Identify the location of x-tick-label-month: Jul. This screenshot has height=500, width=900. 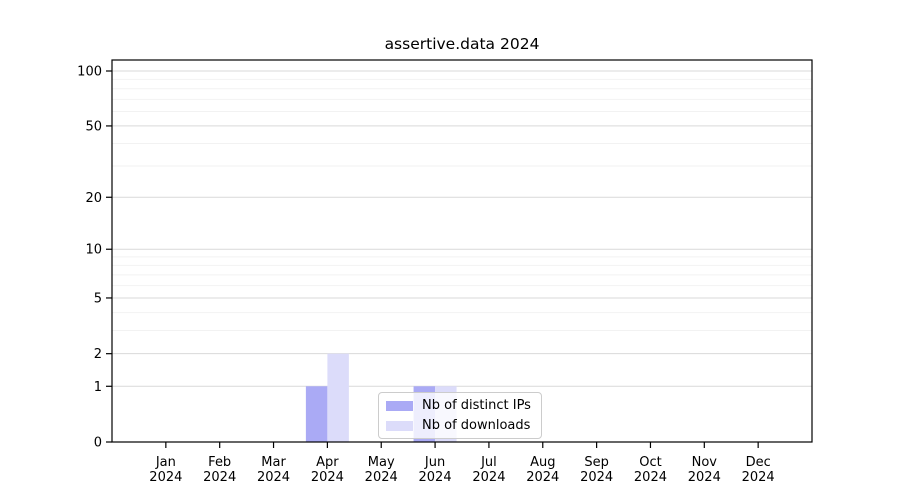
(488, 462).